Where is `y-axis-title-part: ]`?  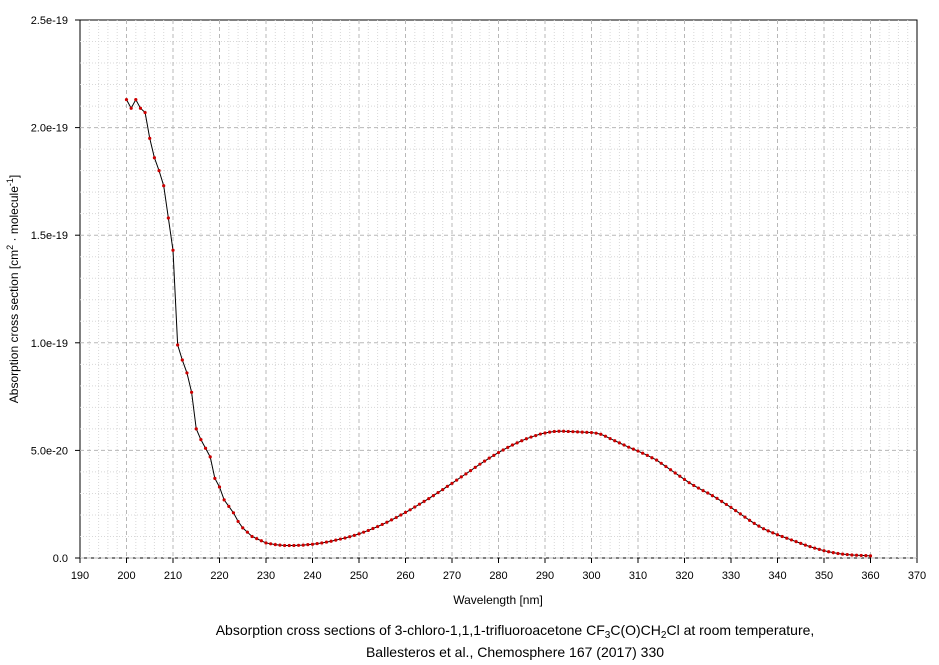
y-axis-title-part: ] is located at coordinates (14, 176).